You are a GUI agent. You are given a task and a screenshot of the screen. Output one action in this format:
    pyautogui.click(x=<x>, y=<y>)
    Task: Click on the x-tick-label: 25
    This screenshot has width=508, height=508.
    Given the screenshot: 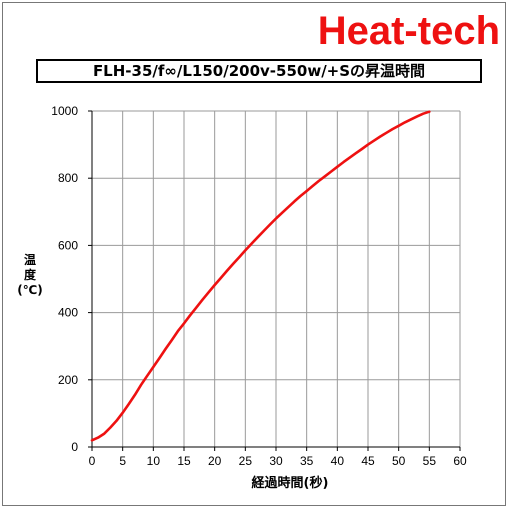 What is the action you would take?
    pyautogui.click(x=246, y=461)
    